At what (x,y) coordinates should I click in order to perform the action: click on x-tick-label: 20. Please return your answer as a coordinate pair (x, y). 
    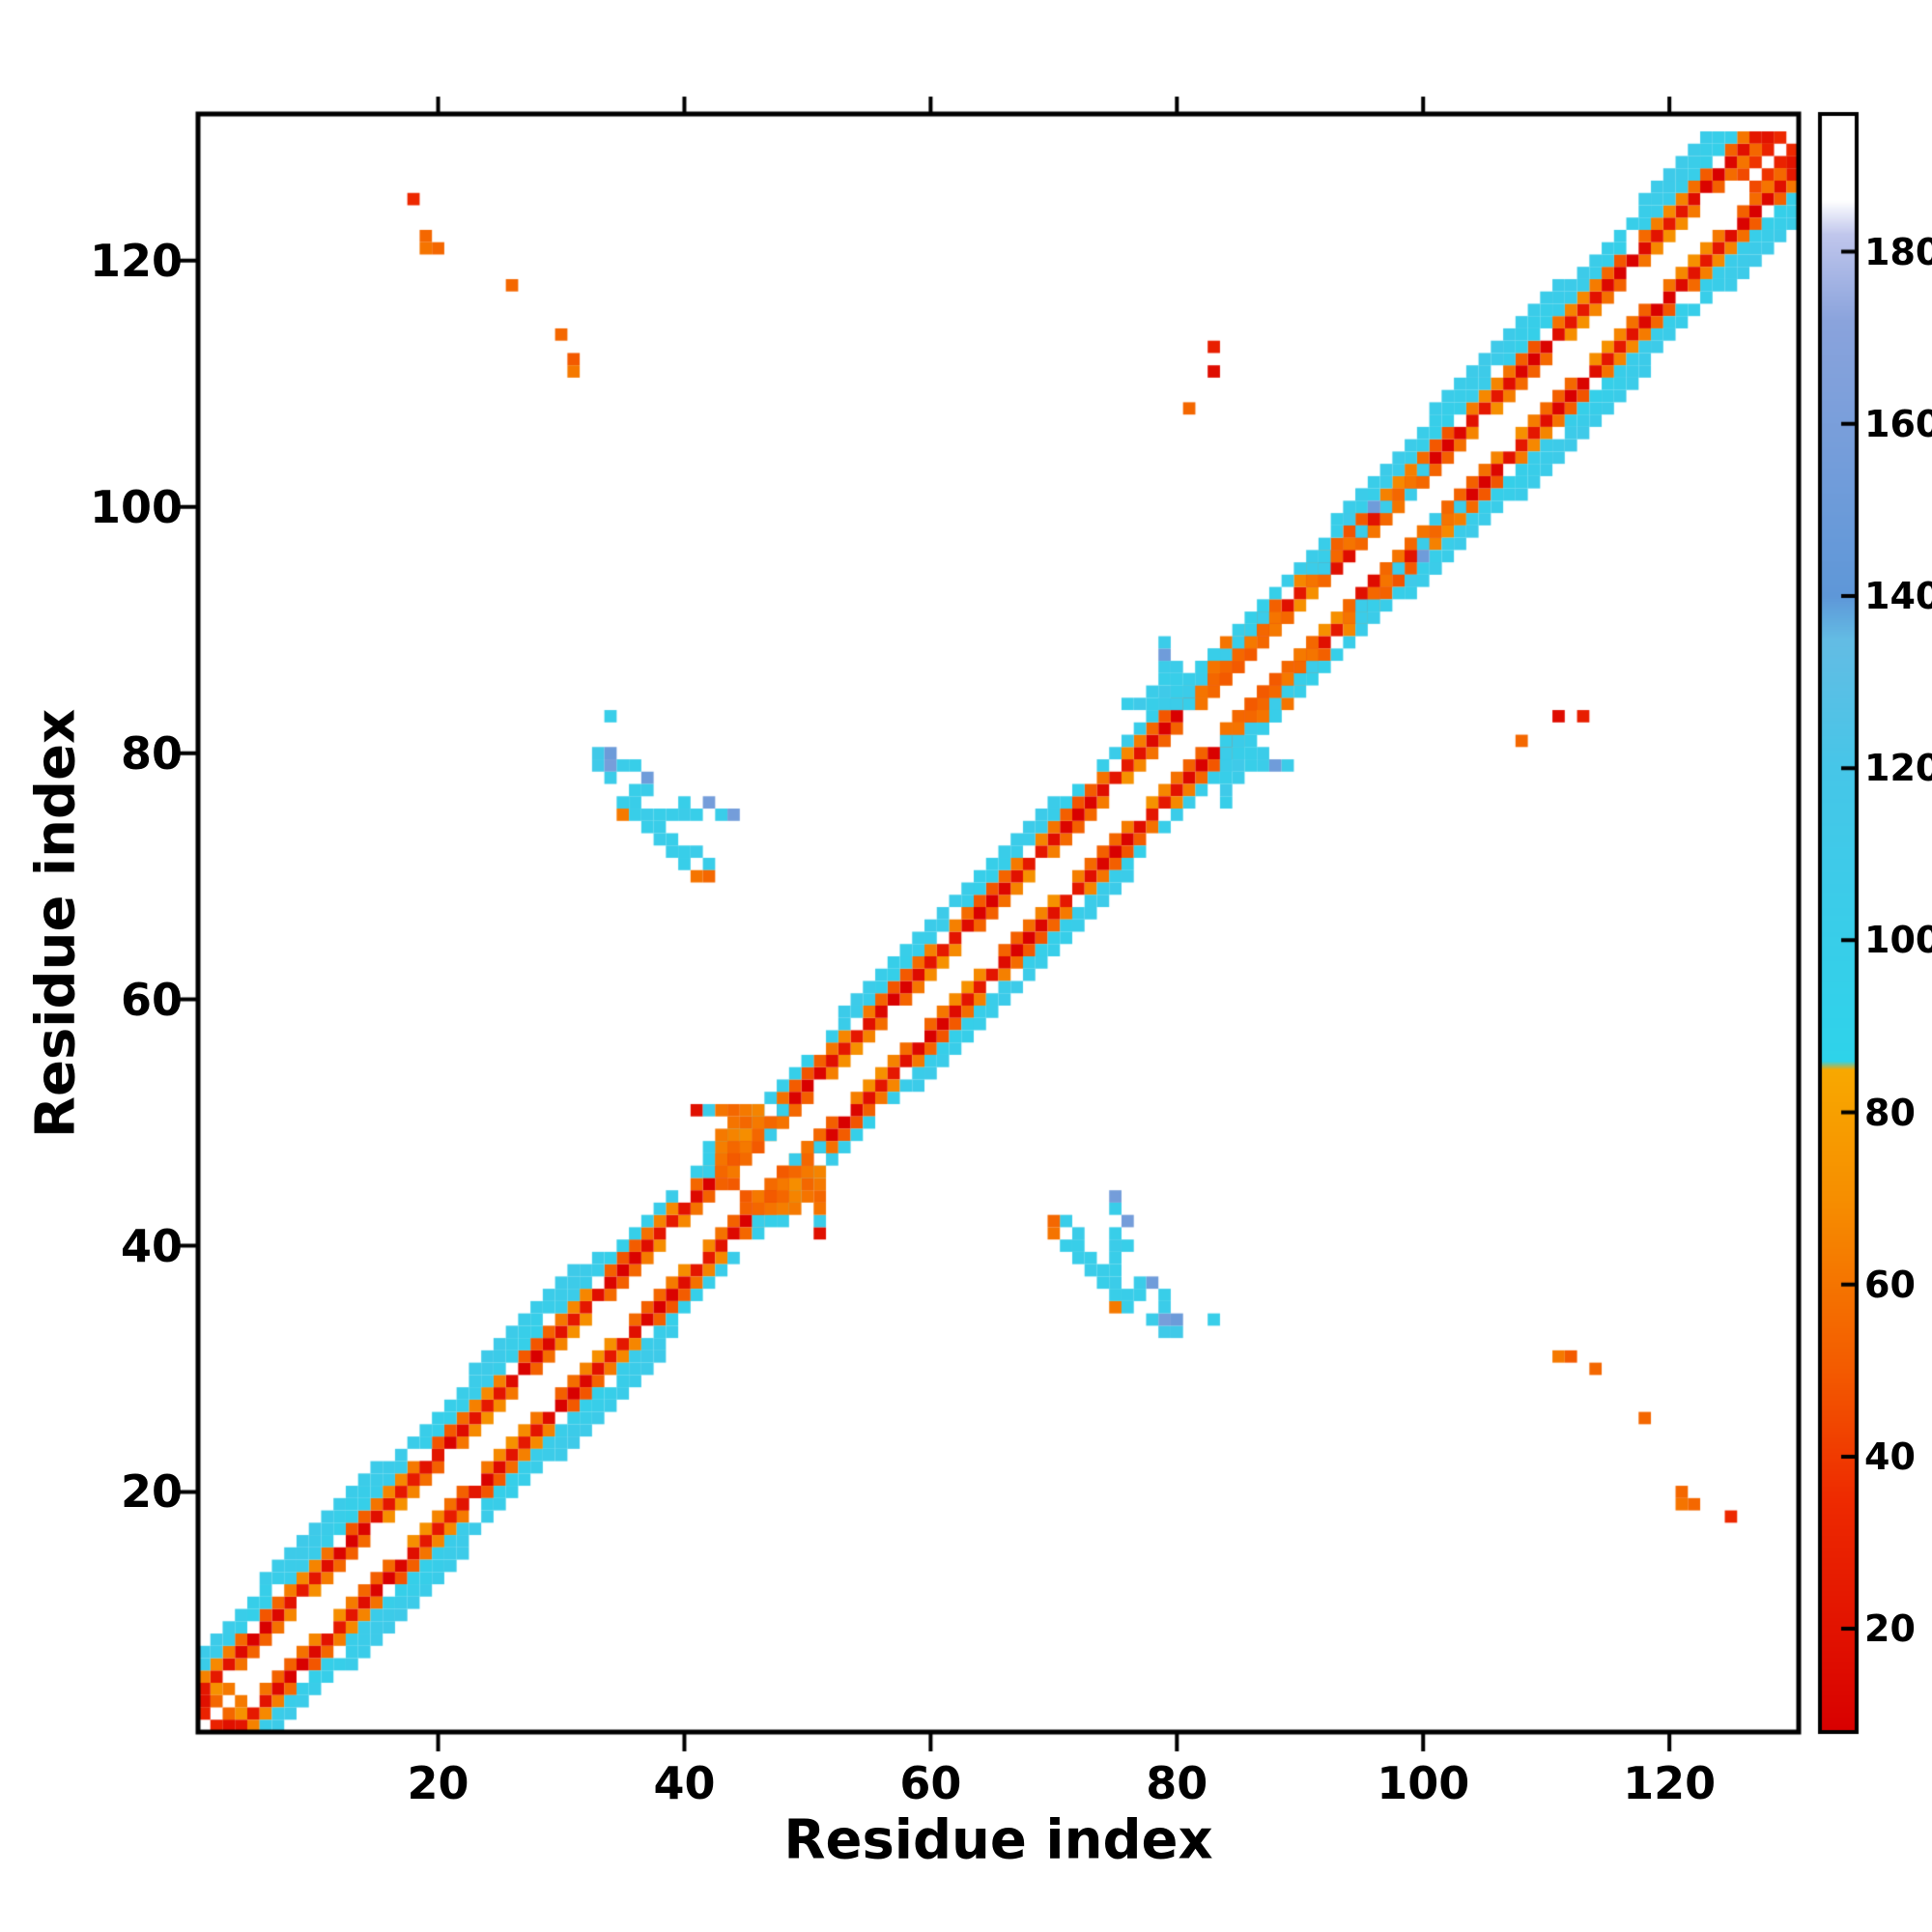
    Looking at the image, I should click on (438, 1783).